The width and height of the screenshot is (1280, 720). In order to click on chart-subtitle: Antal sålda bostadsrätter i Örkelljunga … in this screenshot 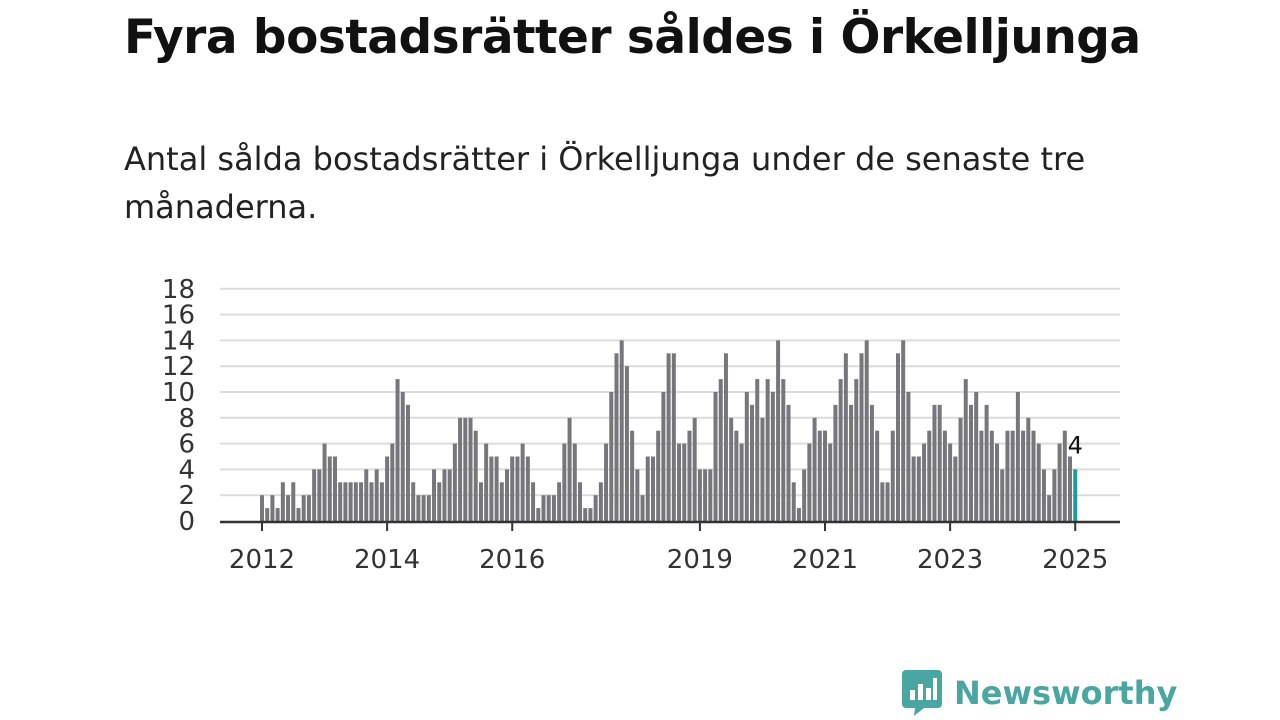, I will do `click(605, 183)`.